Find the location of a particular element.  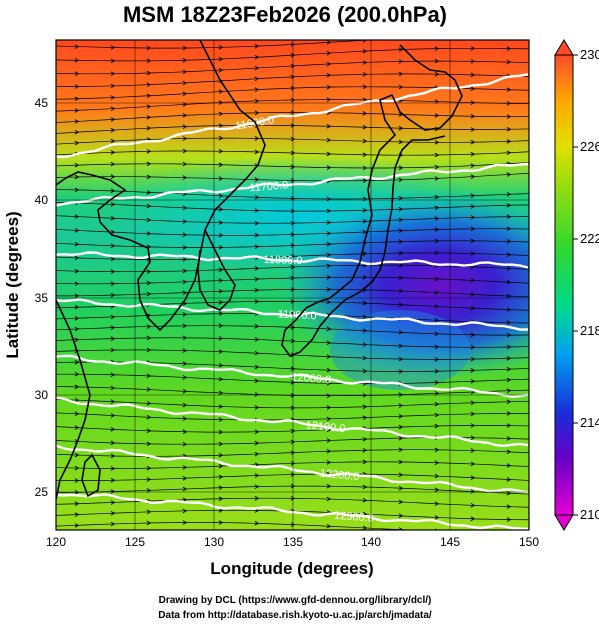

contour-label: 11800.0 is located at coordinates (282, 260).